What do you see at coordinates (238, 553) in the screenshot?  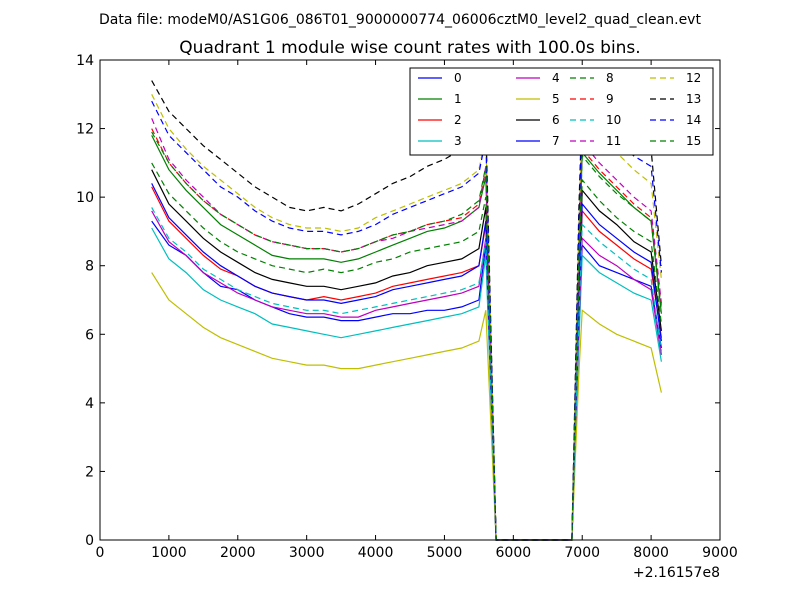 I see `x-tick-label: 2000` at bounding box center [238, 553].